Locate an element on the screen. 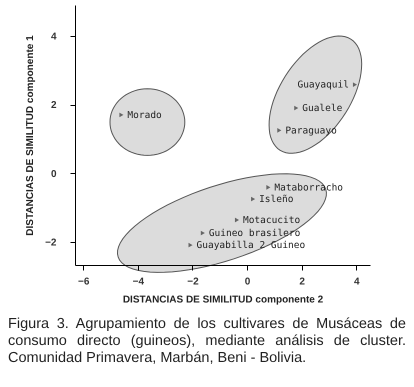 This screenshot has height=387, width=414. x-tick-label: −2 is located at coordinates (193, 282).